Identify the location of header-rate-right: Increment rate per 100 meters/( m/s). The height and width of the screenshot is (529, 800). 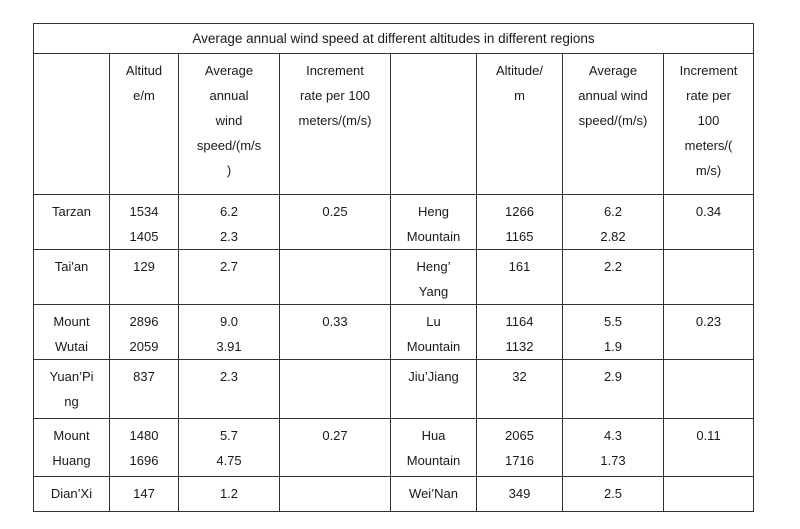
(708, 124).